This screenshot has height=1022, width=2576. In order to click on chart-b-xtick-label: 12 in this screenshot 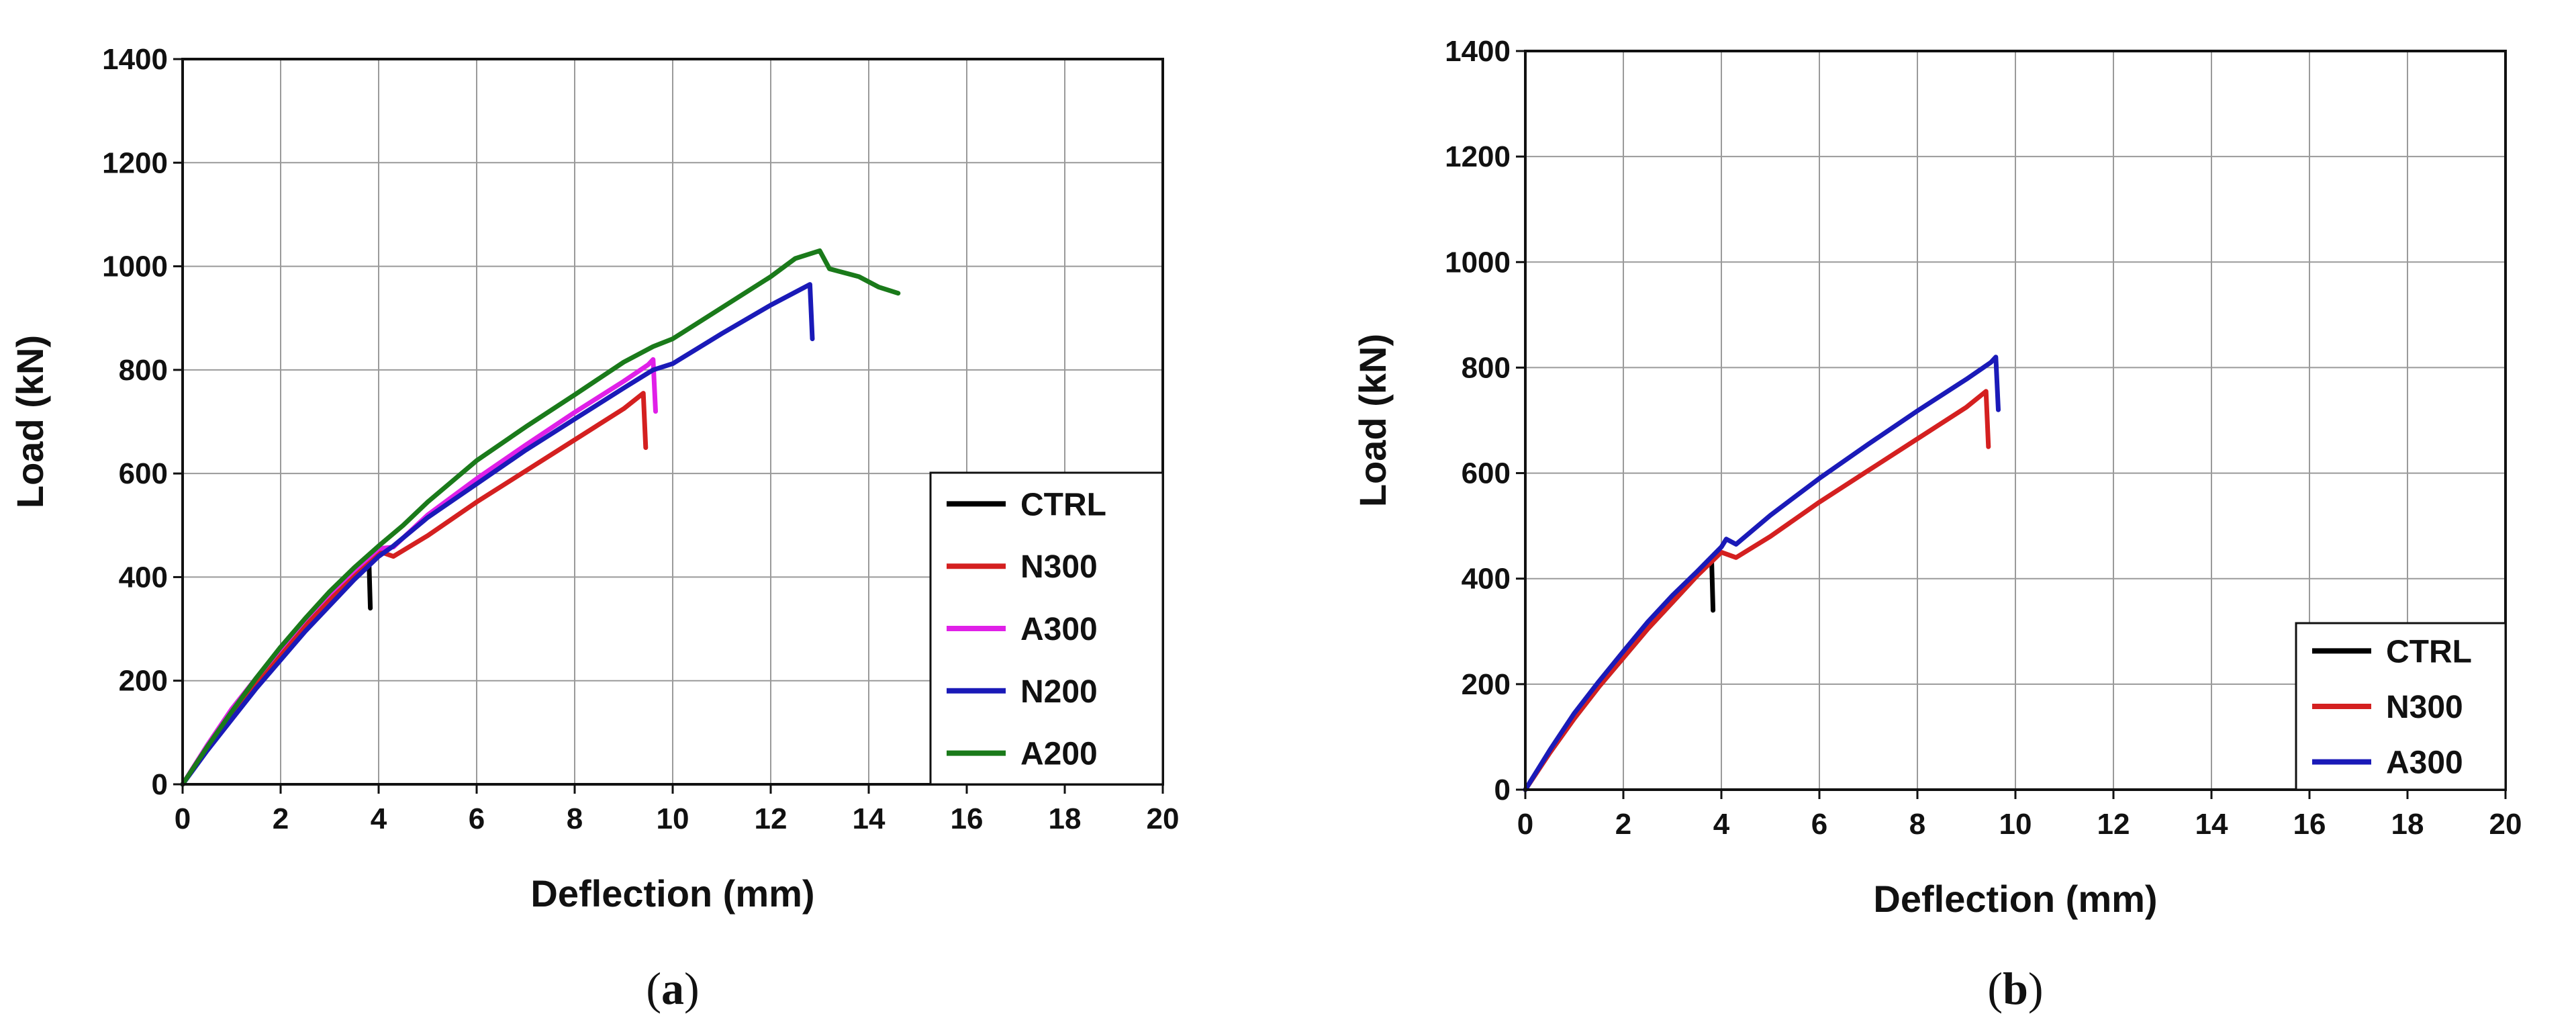, I will do `click(2113, 824)`.